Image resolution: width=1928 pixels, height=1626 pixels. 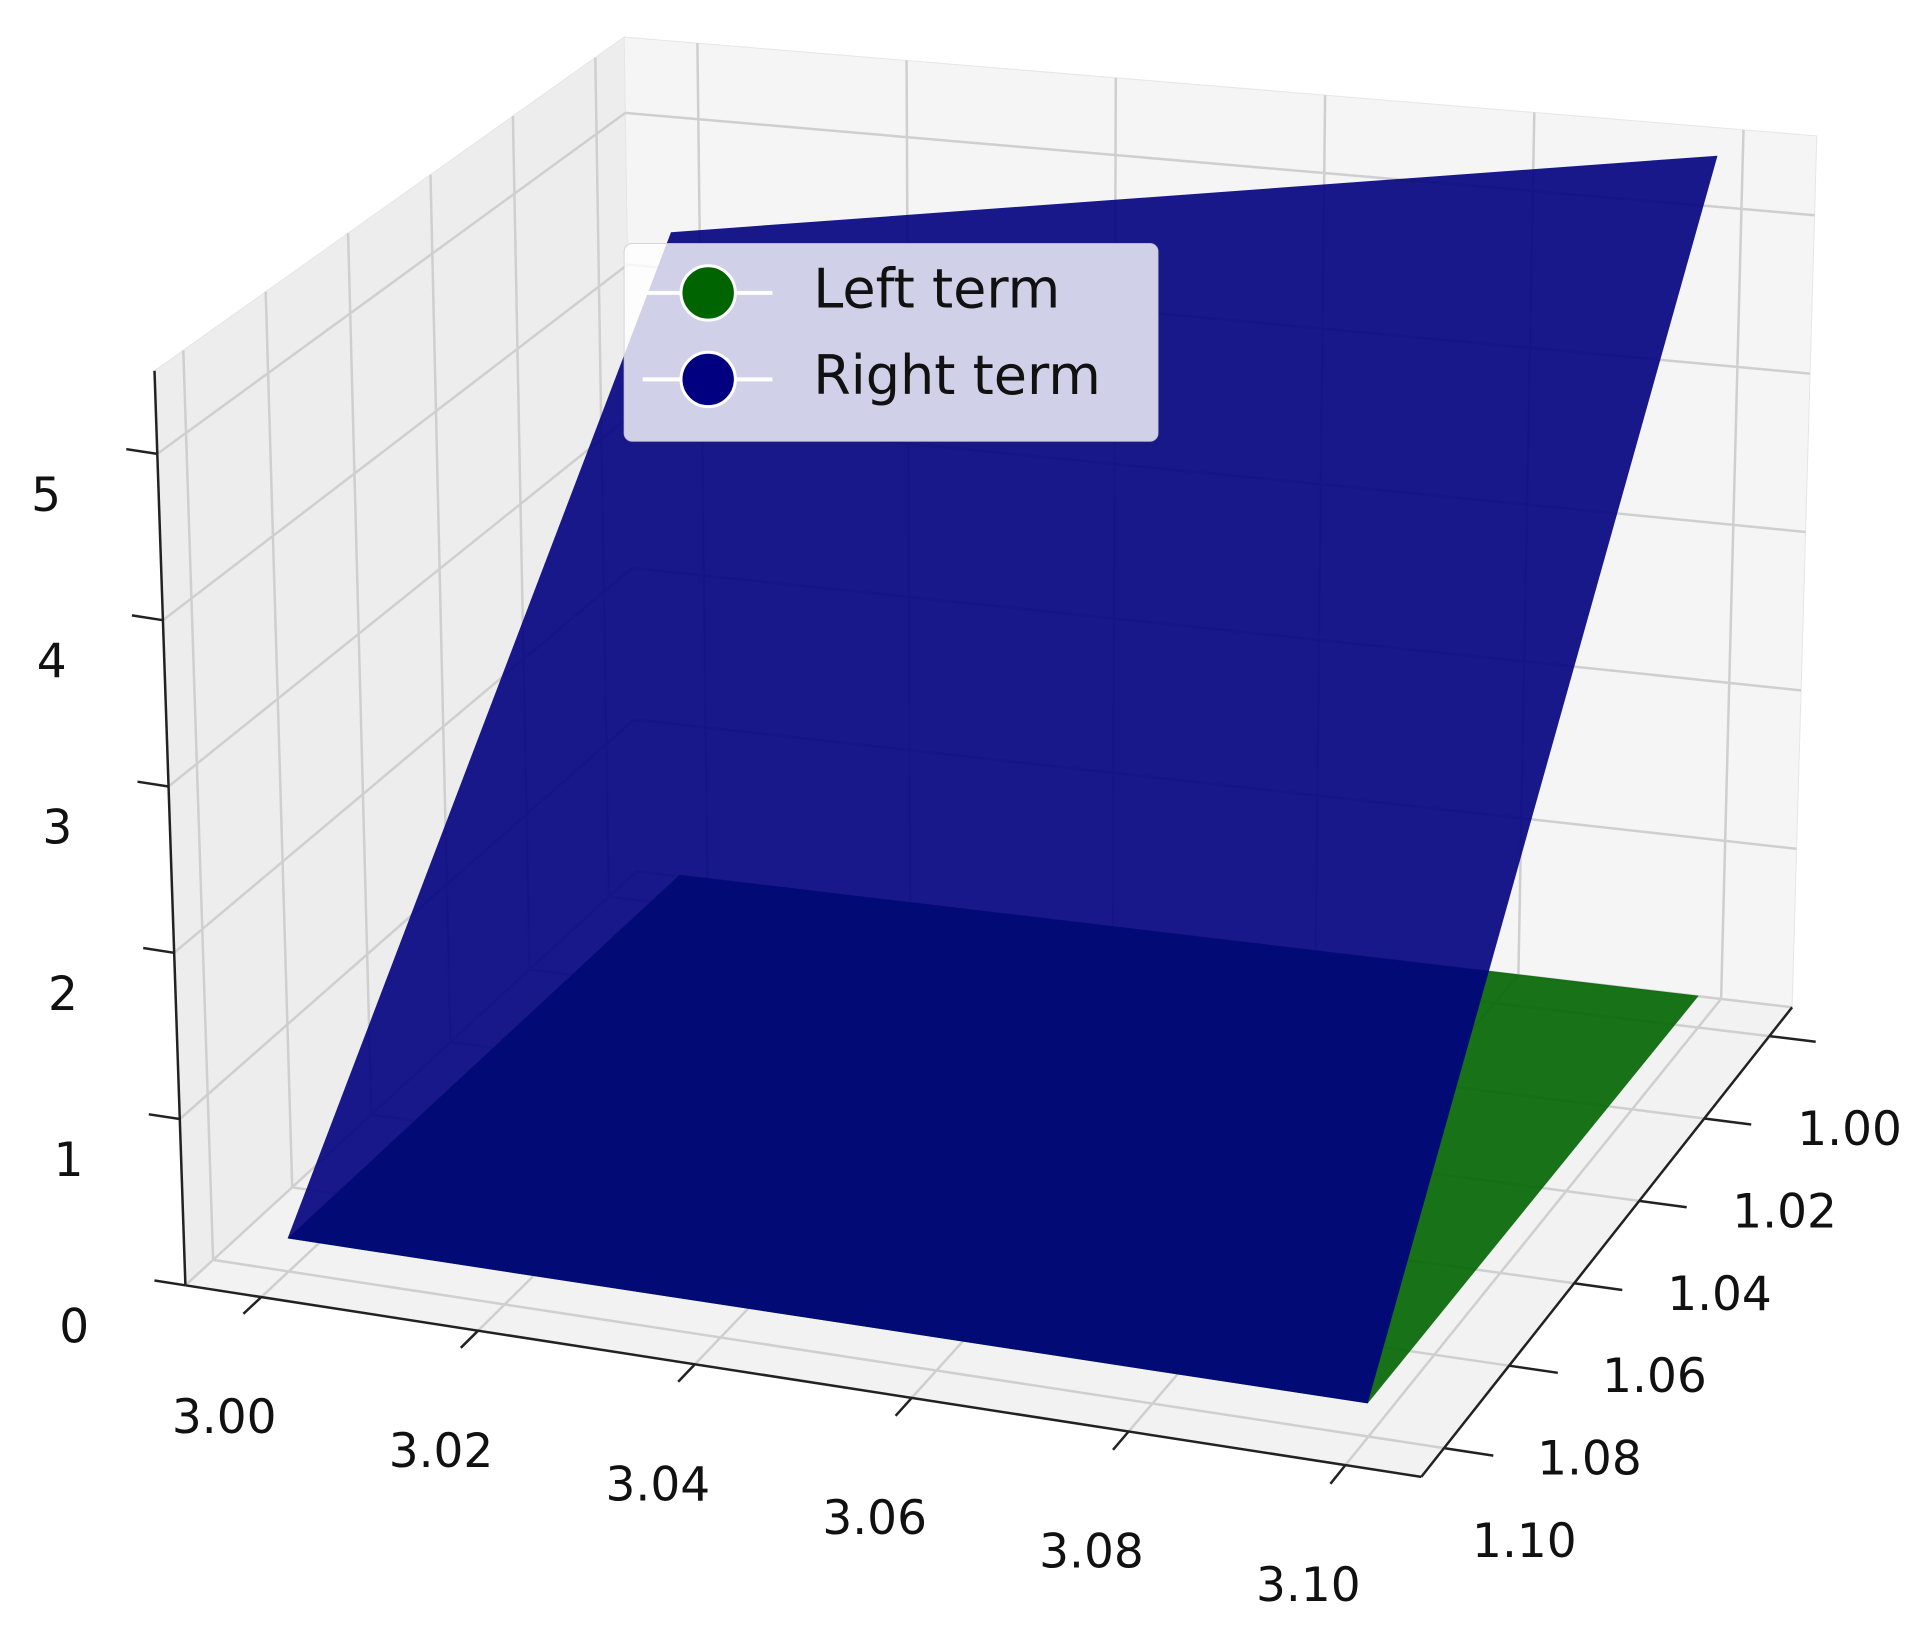 What do you see at coordinates (1654, 1376) in the screenshot?
I see `y-tick-label: 1.06` at bounding box center [1654, 1376].